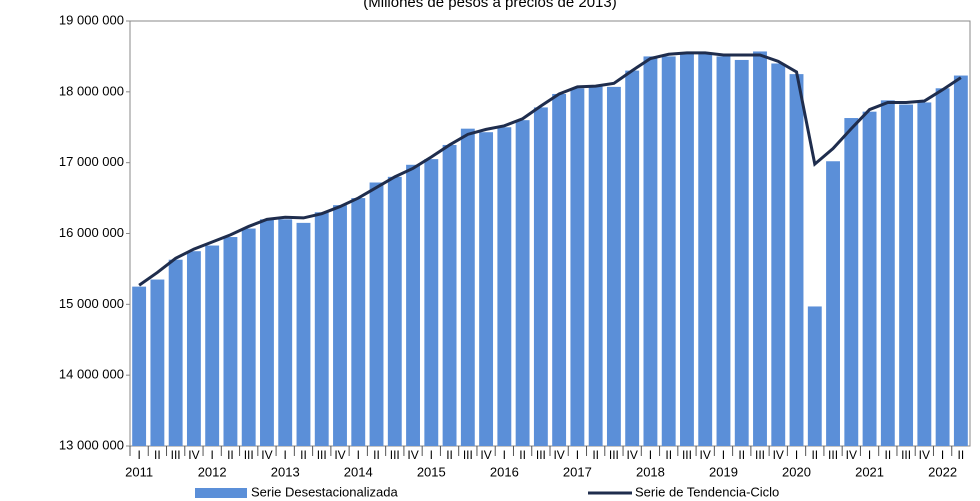 The image size is (980, 501). What do you see at coordinates (707, 491) in the screenshot?
I see `legend-label: Serie de Tendencia-Ciclo` at bounding box center [707, 491].